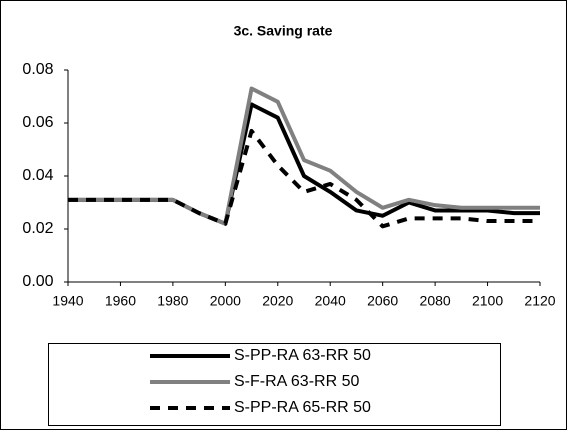 This screenshot has width=567, height=430. I want to click on x-tick-label: 2060, so click(382, 301).